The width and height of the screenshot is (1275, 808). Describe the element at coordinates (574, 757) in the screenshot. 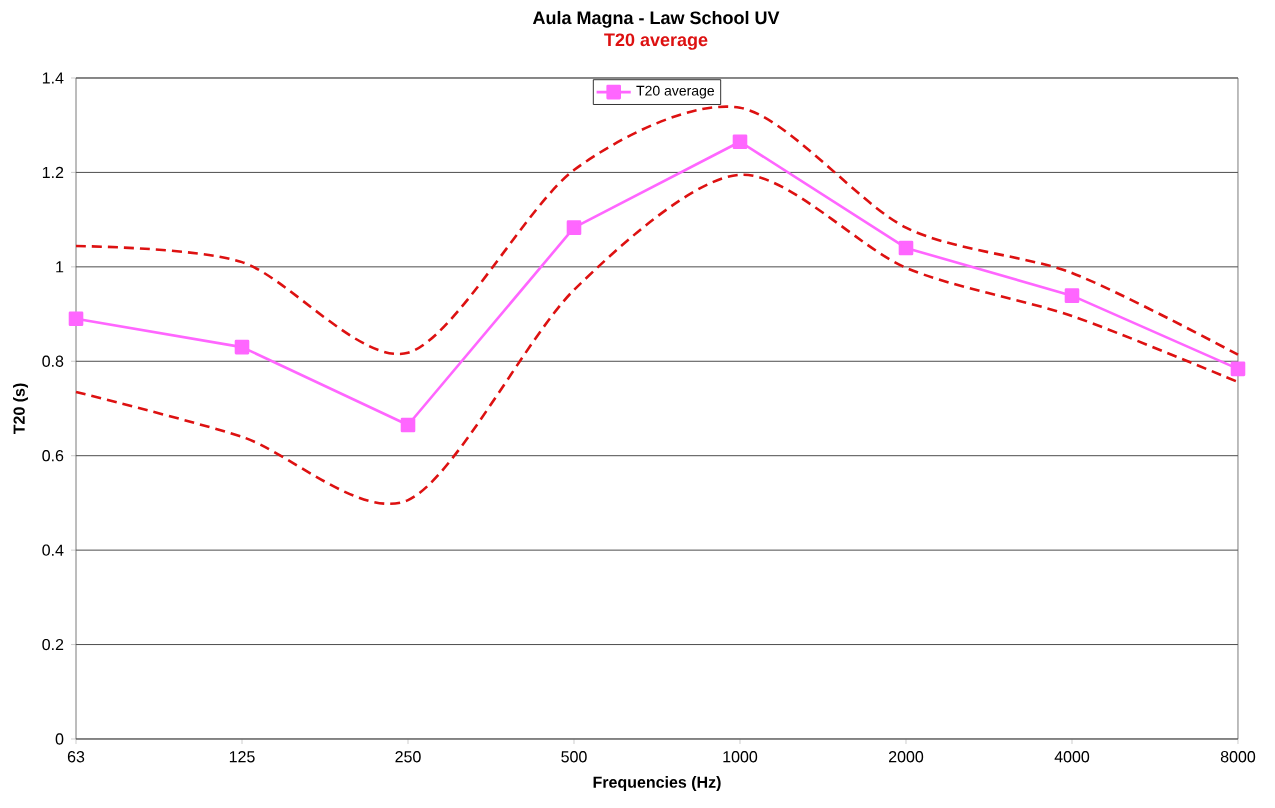

I see `x-tick-label: 500` at that location.